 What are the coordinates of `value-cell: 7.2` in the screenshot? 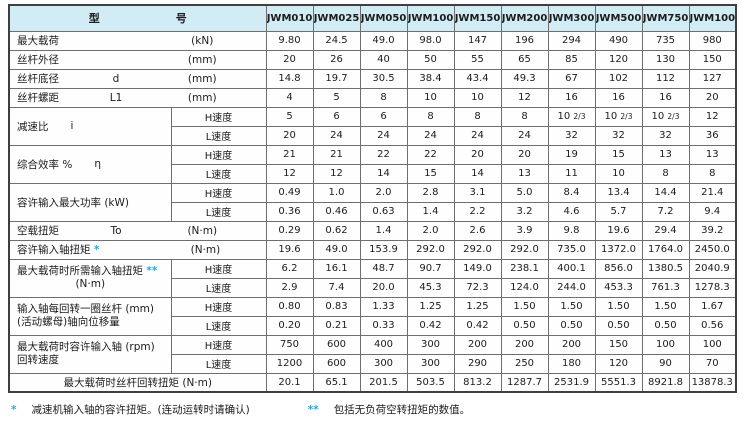 It's located at (665, 211).